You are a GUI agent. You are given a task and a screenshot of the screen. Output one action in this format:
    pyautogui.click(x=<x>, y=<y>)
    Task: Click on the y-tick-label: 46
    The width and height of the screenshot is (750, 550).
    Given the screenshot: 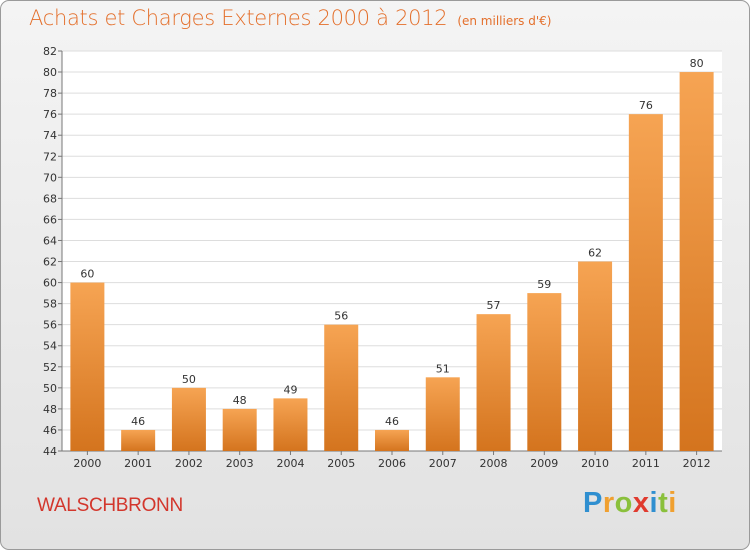 What is the action you would take?
    pyautogui.click(x=50, y=430)
    